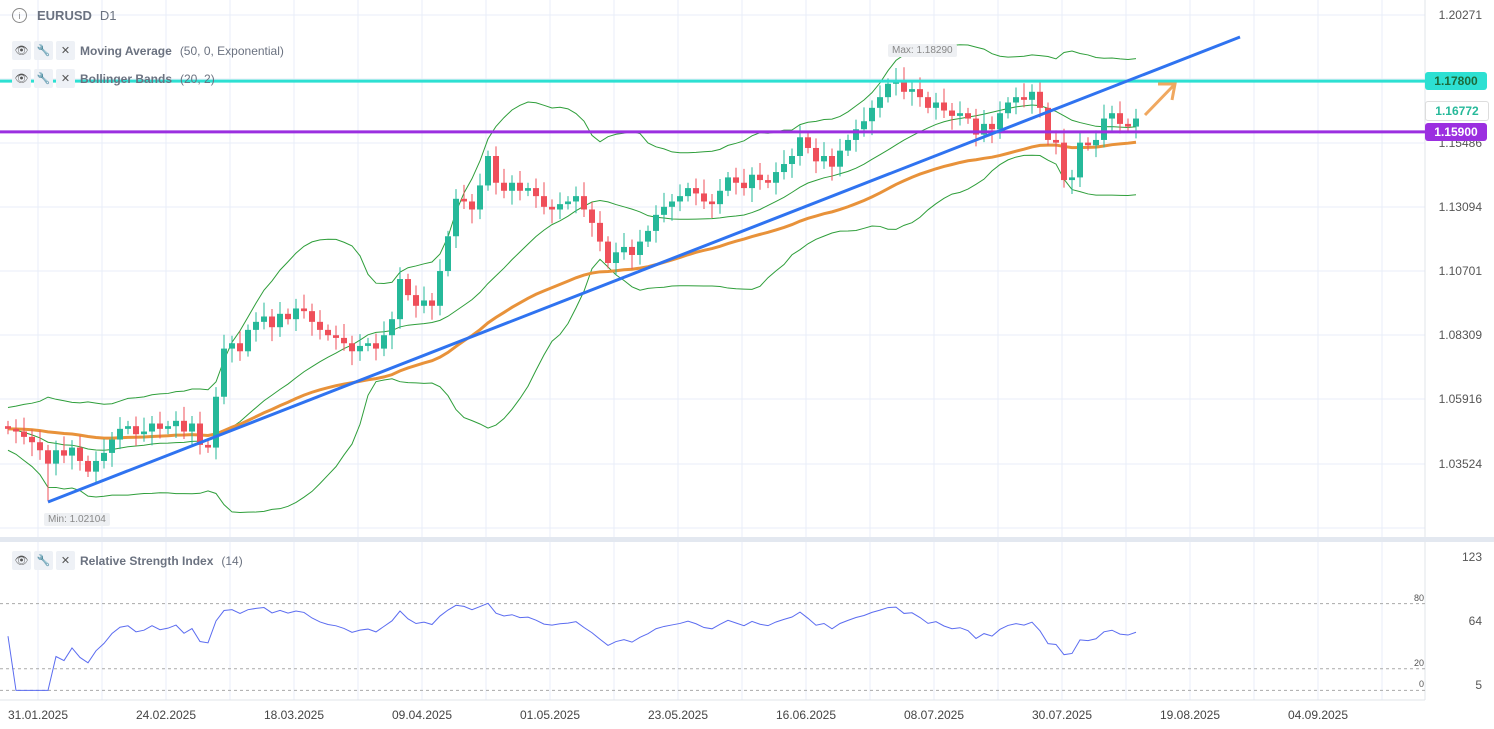  What do you see at coordinates (1471, 557) in the screenshot?
I see `rsi-tick: 123` at bounding box center [1471, 557].